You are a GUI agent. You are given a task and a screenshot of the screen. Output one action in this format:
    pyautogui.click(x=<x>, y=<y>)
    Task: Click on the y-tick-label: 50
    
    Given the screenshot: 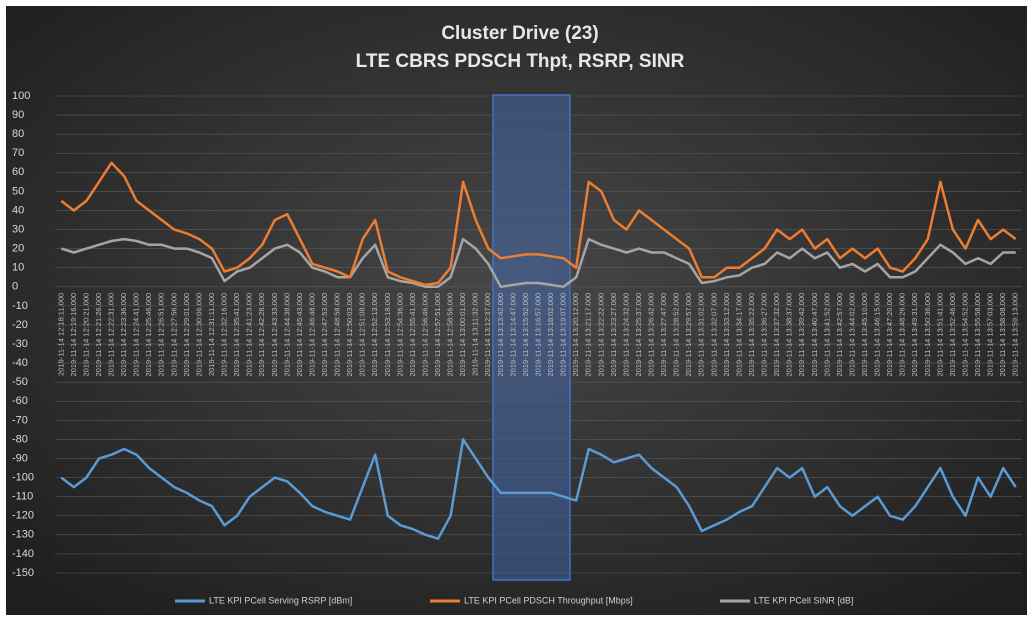 What is the action you would take?
    pyautogui.click(x=18, y=191)
    